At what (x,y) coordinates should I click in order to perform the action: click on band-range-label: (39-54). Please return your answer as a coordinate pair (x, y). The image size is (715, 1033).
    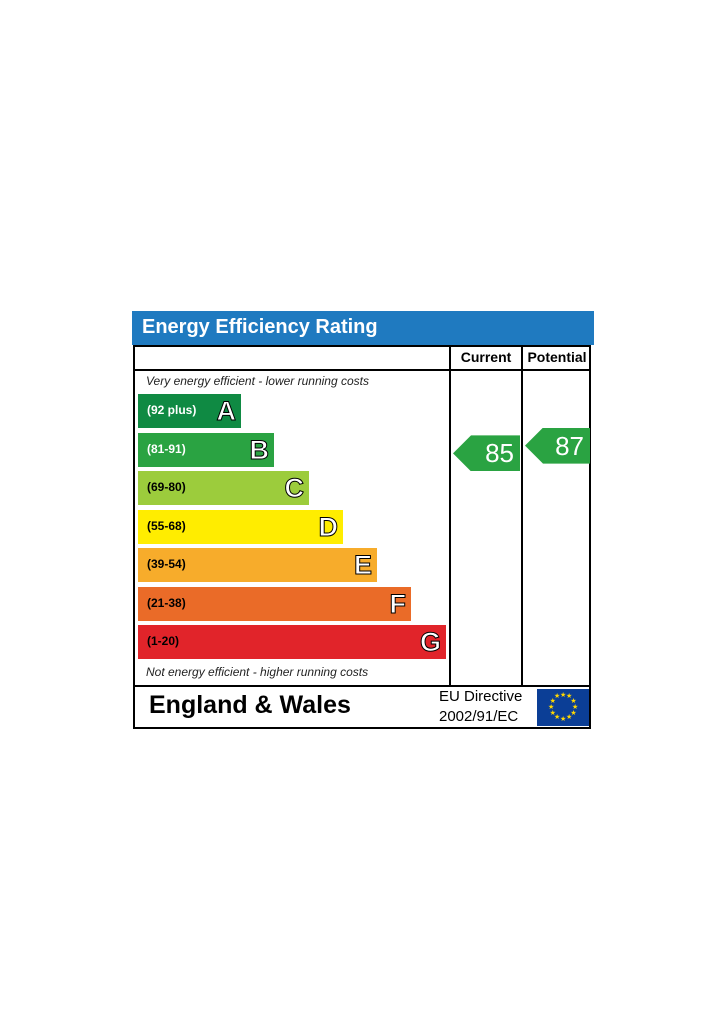
    Looking at the image, I should click on (166, 564).